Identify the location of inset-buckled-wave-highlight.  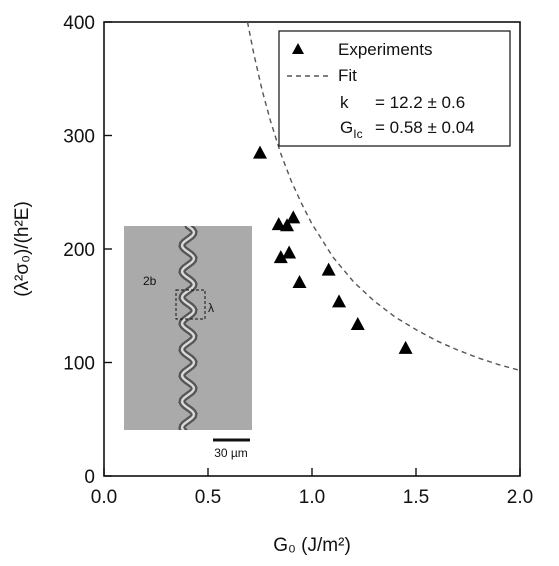
(188, 328).